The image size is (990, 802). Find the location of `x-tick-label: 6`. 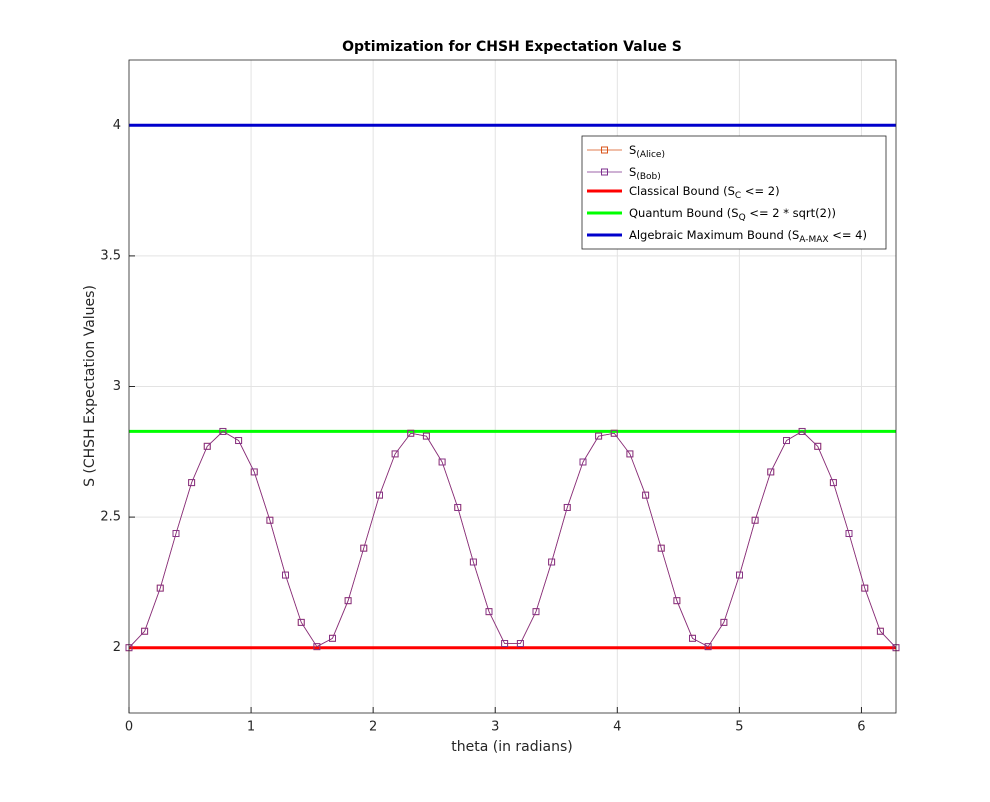

x-tick-label: 6 is located at coordinates (861, 727).